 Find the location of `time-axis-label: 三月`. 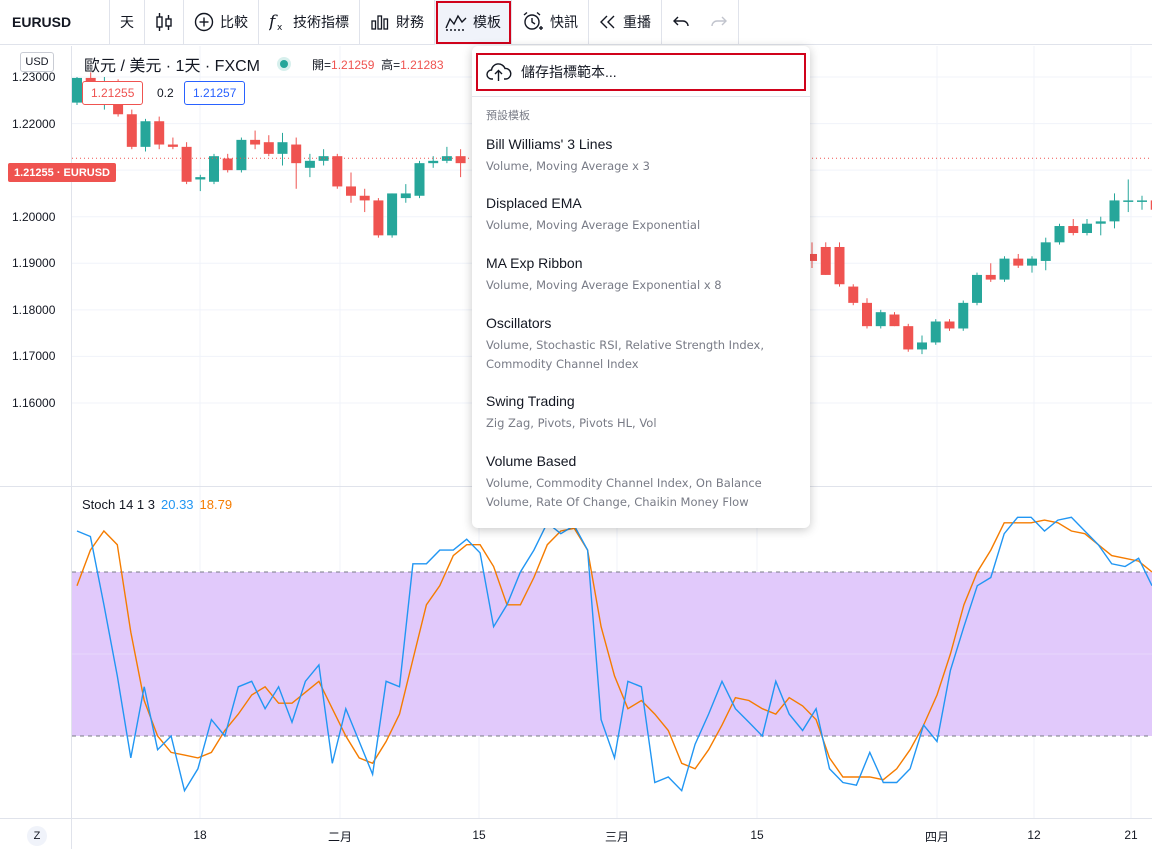

time-axis-label: 三月 is located at coordinates (617, 837).